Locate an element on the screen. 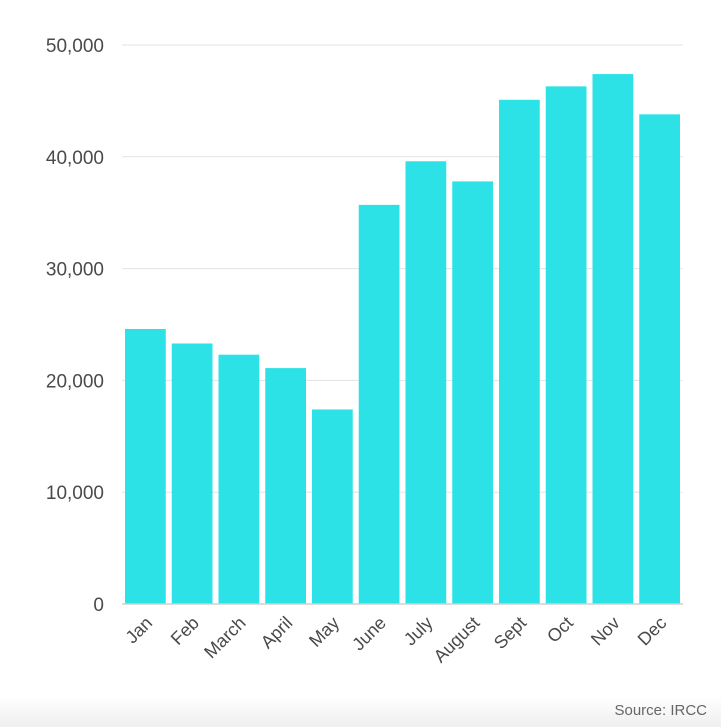  x-tick-label: June is located at coordinates (369, 634).